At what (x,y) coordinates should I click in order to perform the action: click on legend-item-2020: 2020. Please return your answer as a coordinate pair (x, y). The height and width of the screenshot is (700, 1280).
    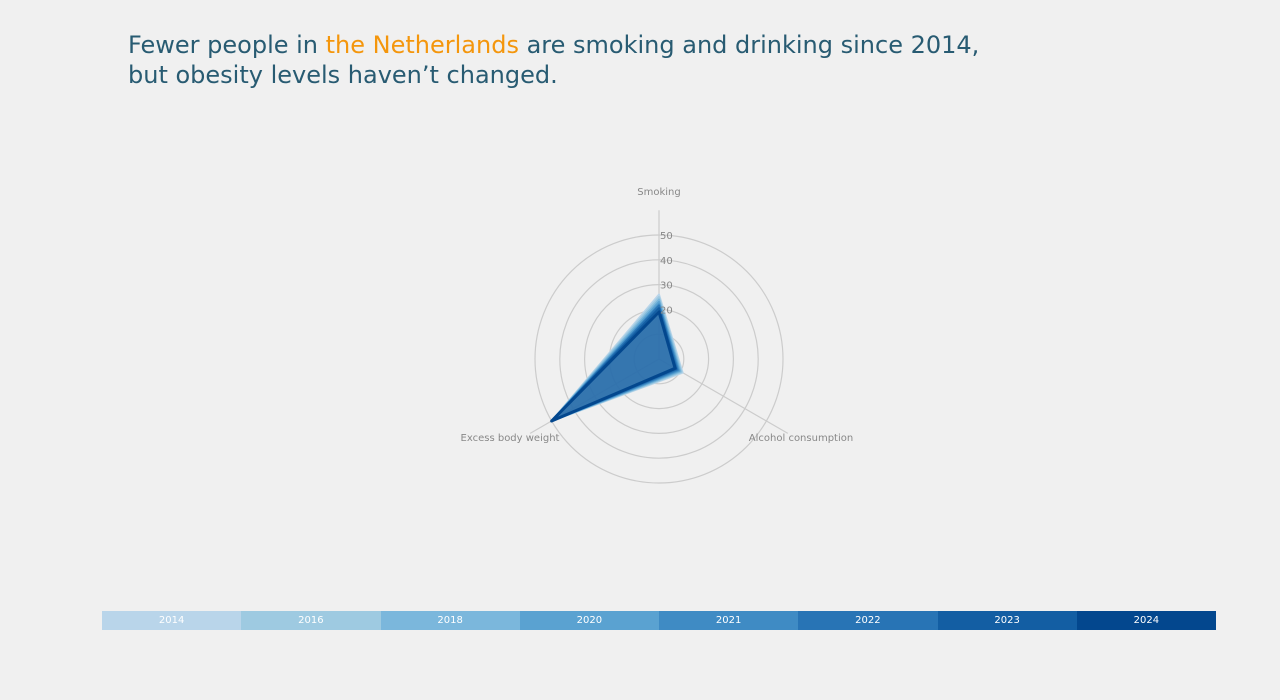
    Looking at the image, I should click on (589, 620).